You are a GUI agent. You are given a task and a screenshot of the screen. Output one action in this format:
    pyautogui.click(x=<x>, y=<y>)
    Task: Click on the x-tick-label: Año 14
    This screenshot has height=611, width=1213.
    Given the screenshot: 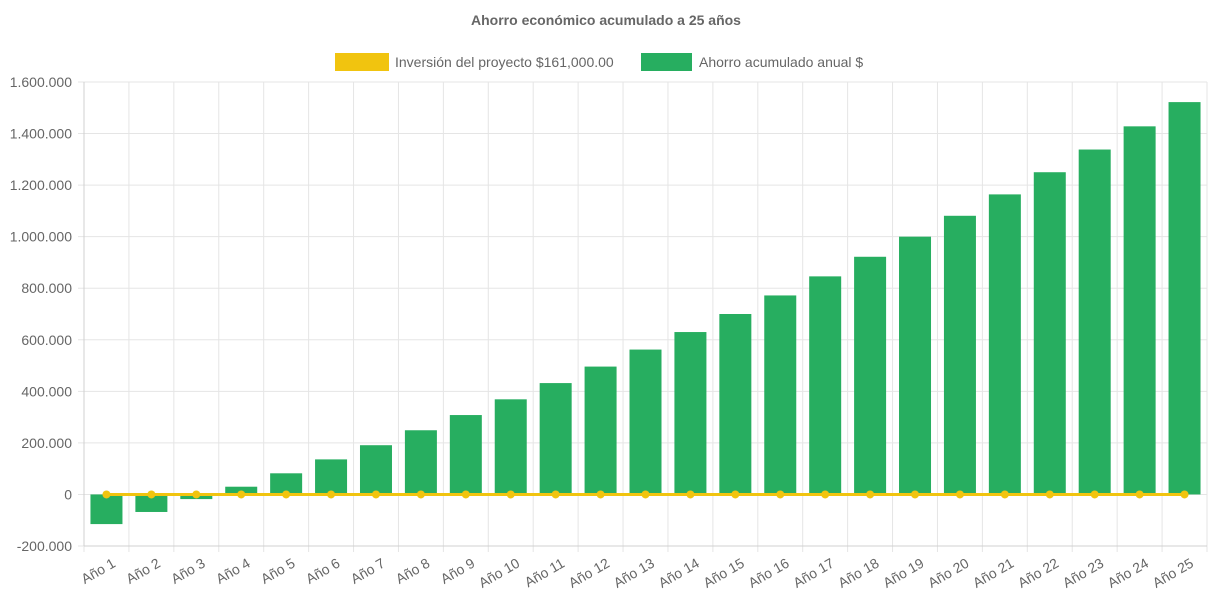 What is the action you would take?
    pyautogui.click(x=678, y=573)
    